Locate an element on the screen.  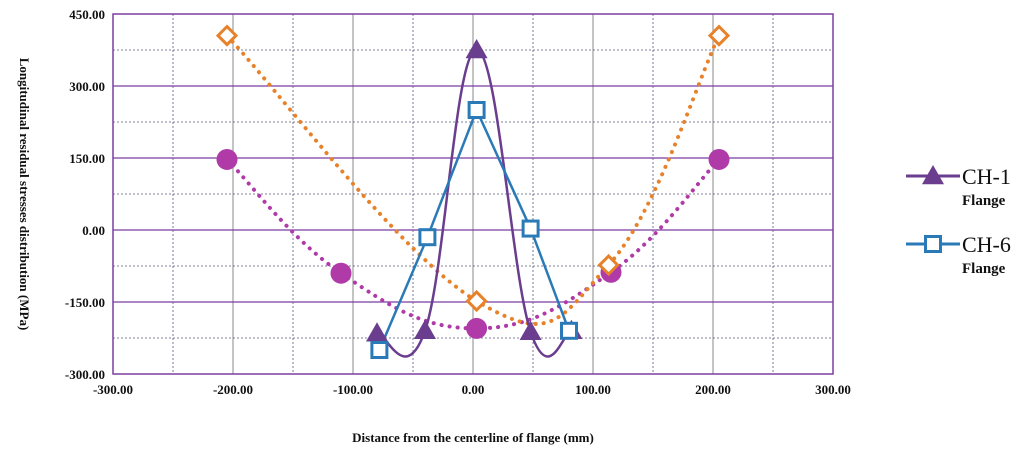
y-tick-label: 150.00 is located at coordinates (87, 158).